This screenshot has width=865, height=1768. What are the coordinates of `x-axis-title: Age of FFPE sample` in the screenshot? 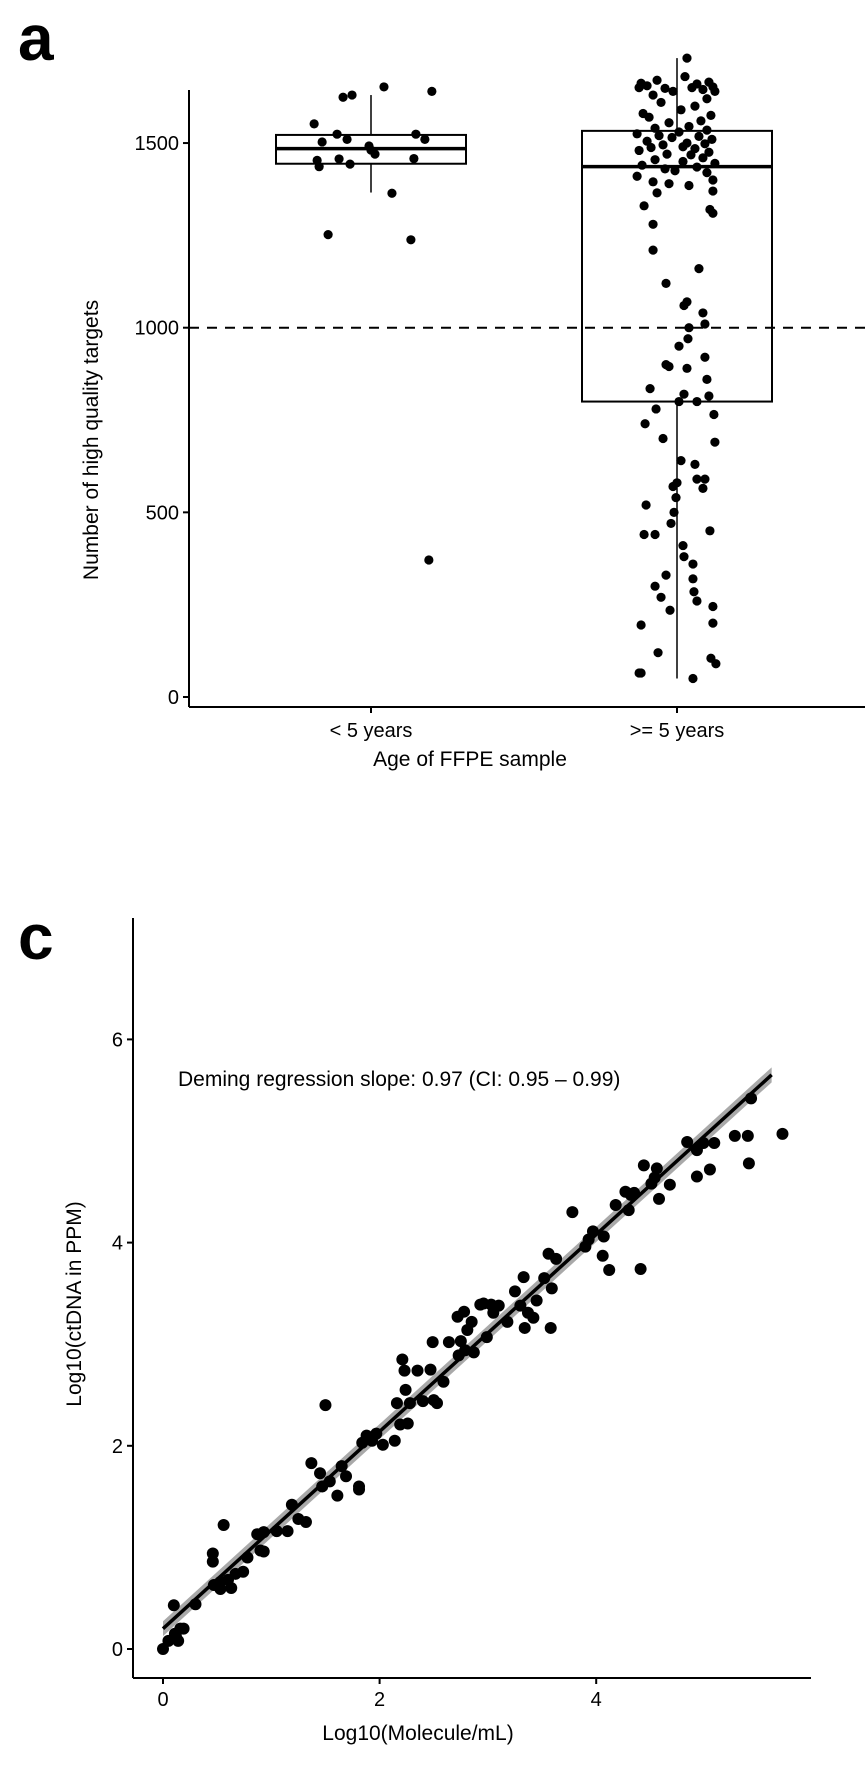 It's located at (470, 759).